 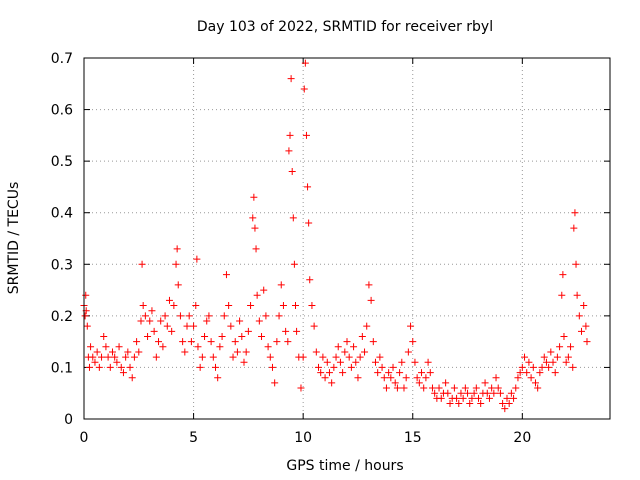 I want to click on y-tick-label: 0.7, so click(x=62, y=59).